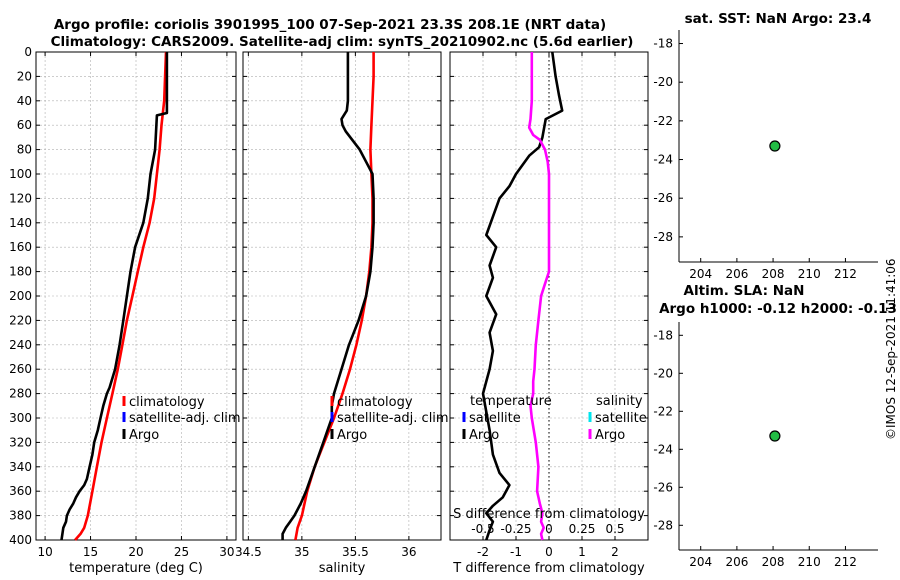 The width and height of the screenshot is (900, 580). I want to click on y-tick-label: 60, so click(24, 125).